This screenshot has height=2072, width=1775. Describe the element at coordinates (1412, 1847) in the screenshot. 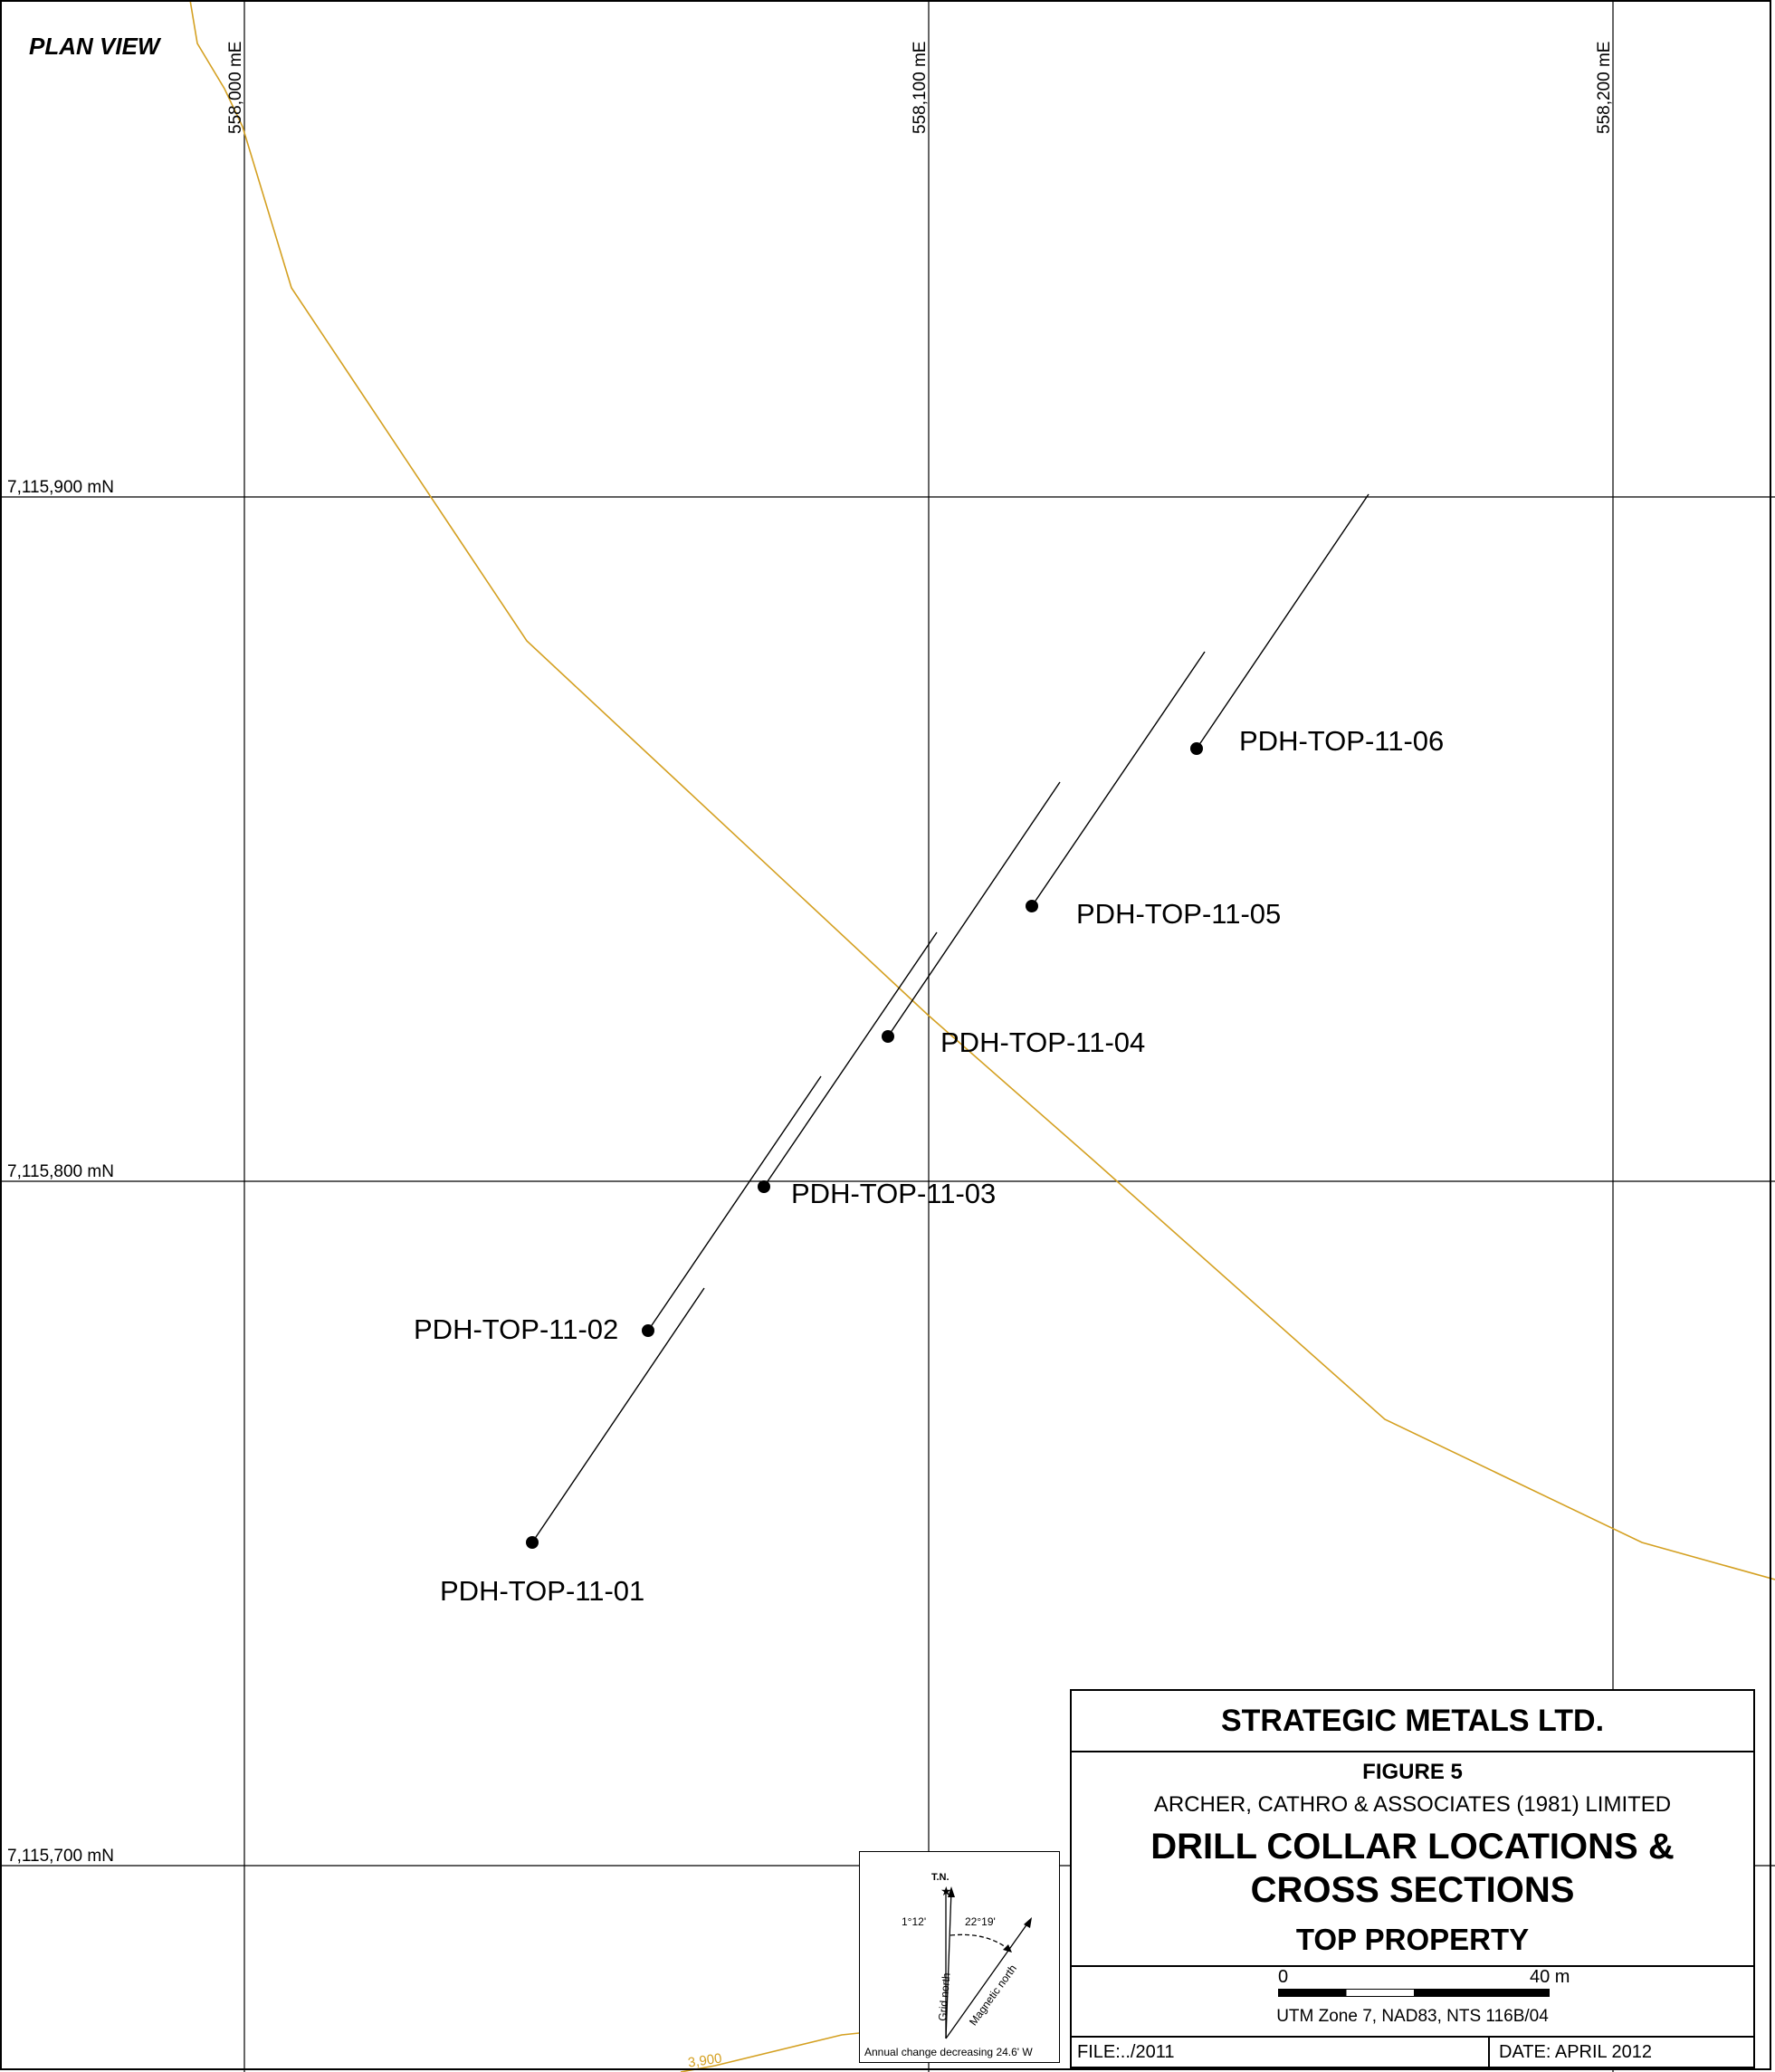

I see `figure-title-line-1: DRILL COLLAR LOCATIONS &` at that location.